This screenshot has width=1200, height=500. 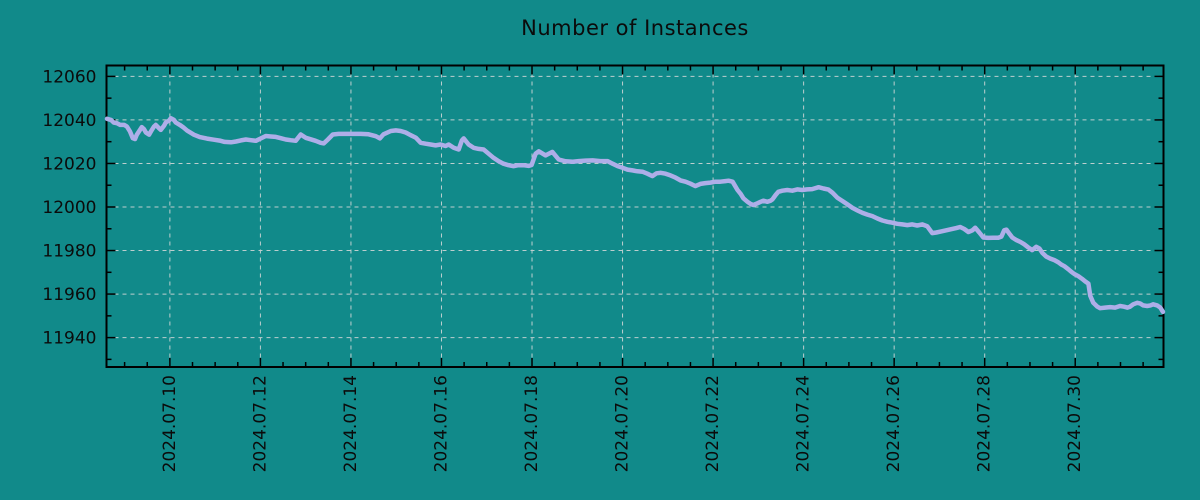 What do you see at coordinates (985, 423) in the screenshot?
I see `x-tick-label: 2024.07.28` at bounding box center [985, 423].